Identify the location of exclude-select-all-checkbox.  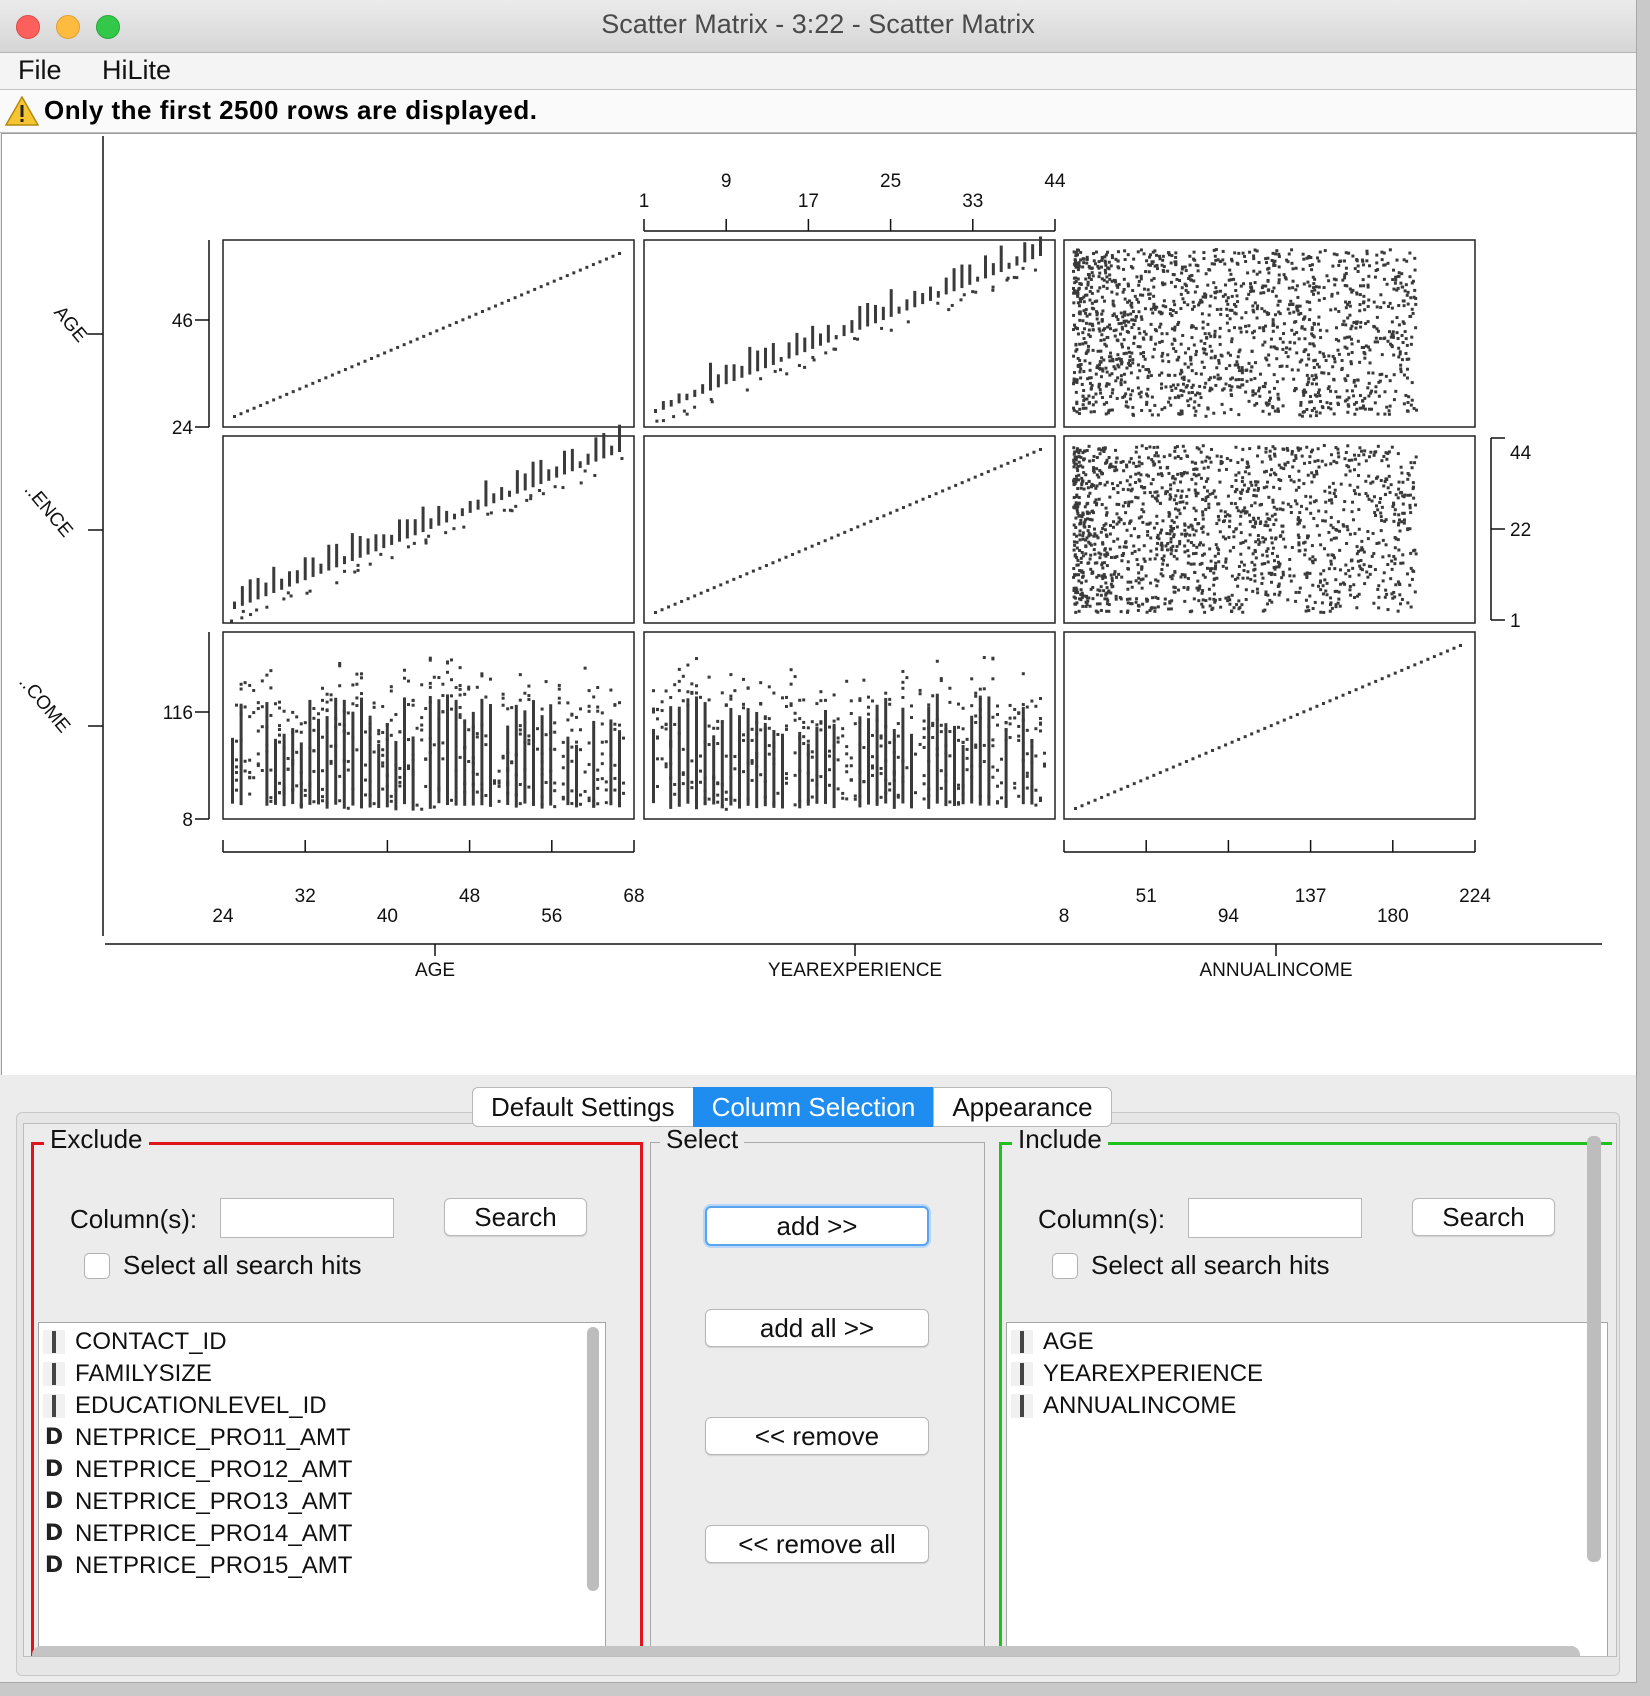
(97, 1266).